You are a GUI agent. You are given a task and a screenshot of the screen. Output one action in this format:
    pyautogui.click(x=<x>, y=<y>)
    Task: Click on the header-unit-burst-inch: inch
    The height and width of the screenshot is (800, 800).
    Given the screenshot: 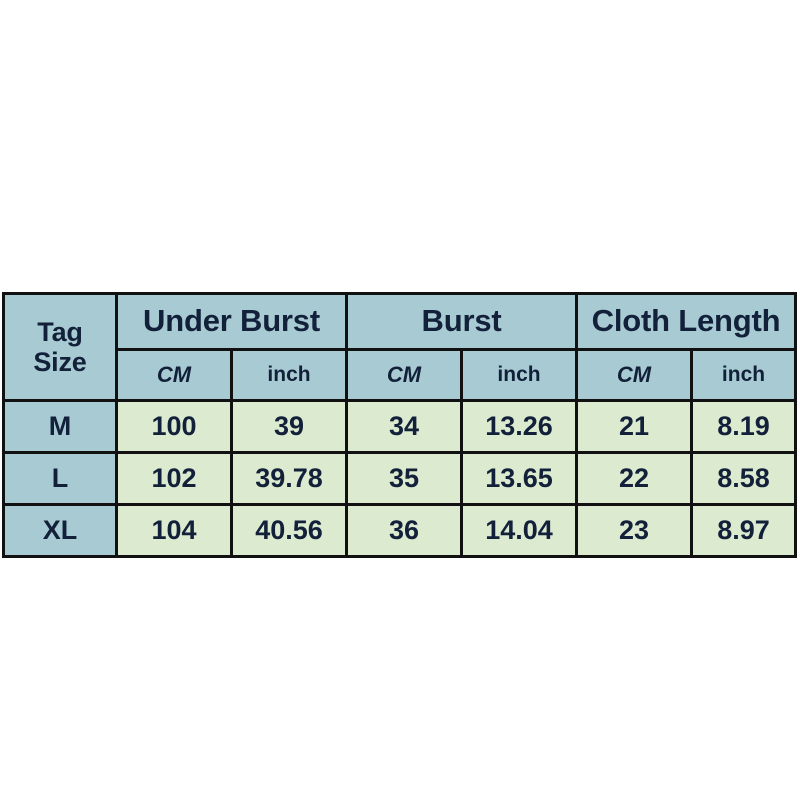 What is the action you would take?
    pyautogui.click(x=519, y=375)
    